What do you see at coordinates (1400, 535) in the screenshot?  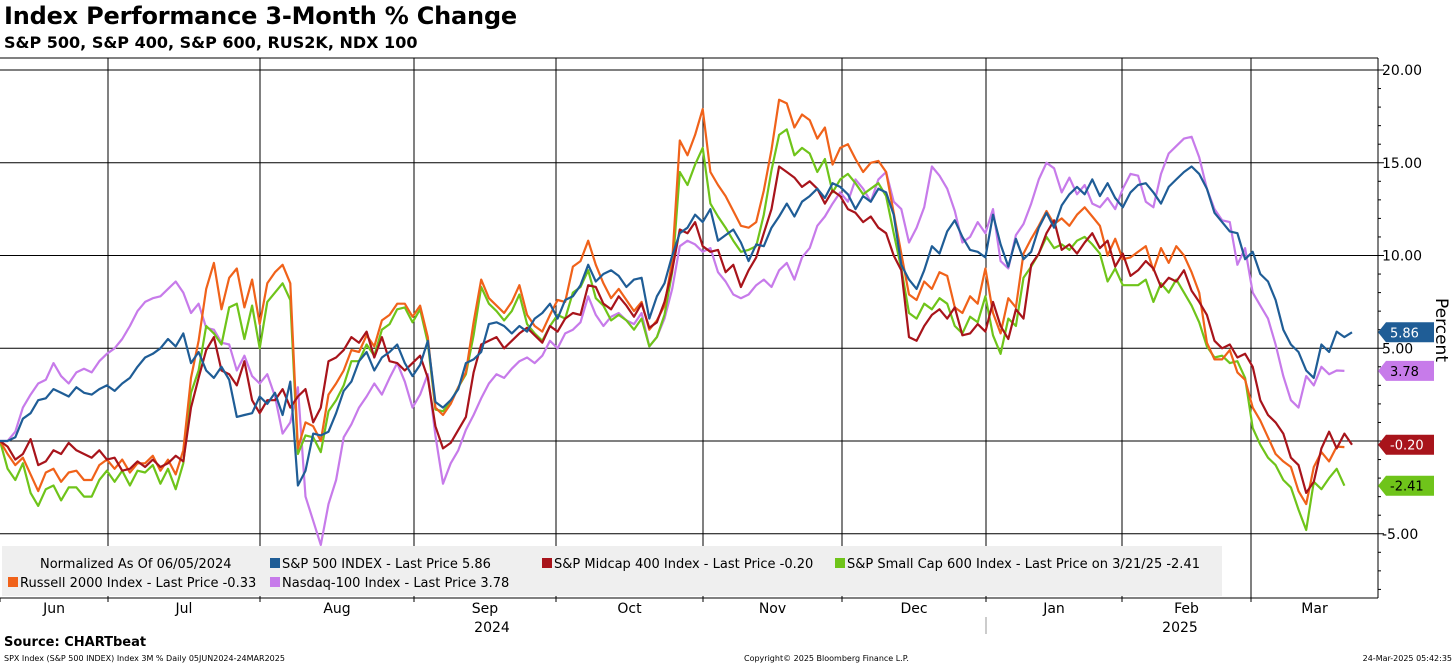 I see `y-tick-label: -5.00` at bounding box center [1400, 535].